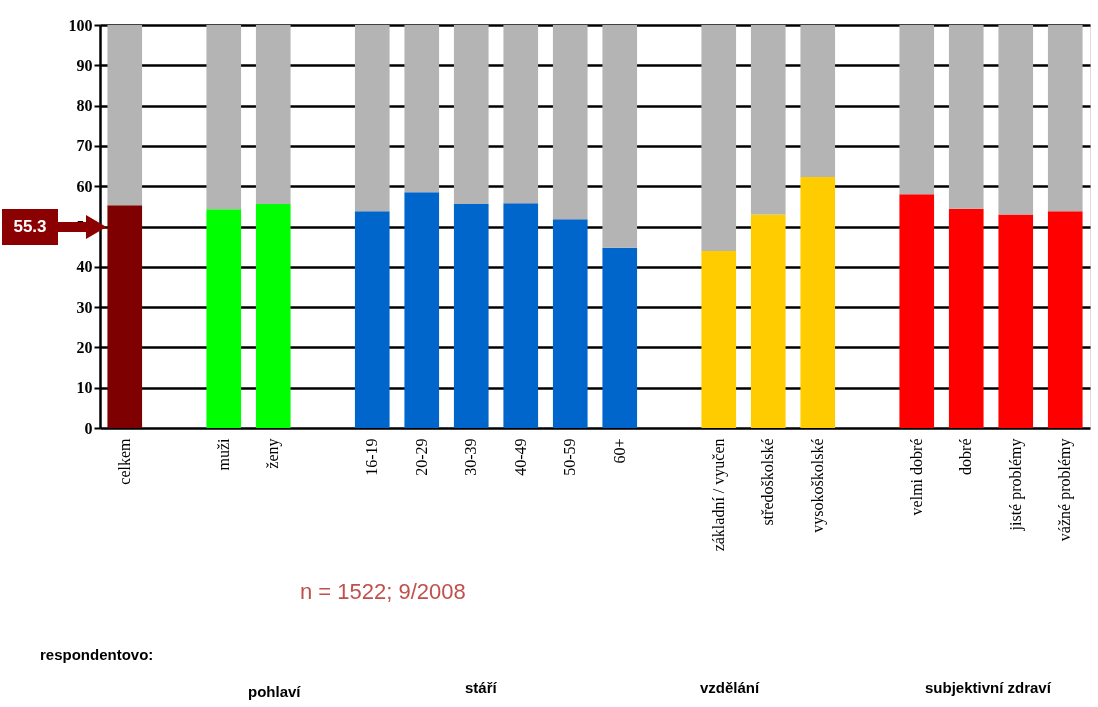 This screenshot has width=1098, height=707. What do you see at coordinates (730, 687) in the screenshot?
I see `text: vzdělání` at bounding box center [730, 687].